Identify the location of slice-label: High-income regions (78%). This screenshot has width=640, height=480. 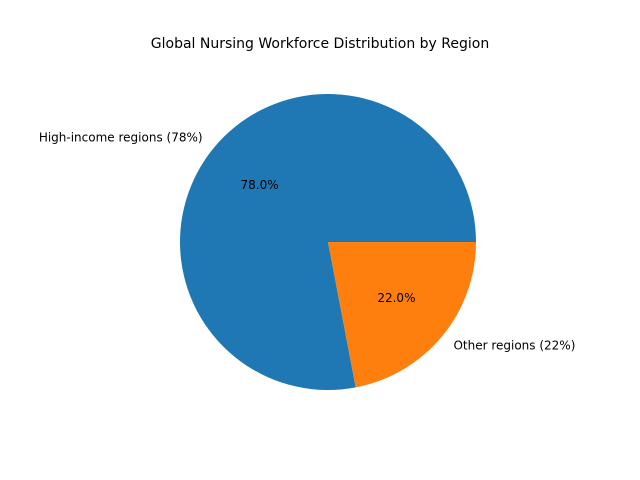
(121, 138).